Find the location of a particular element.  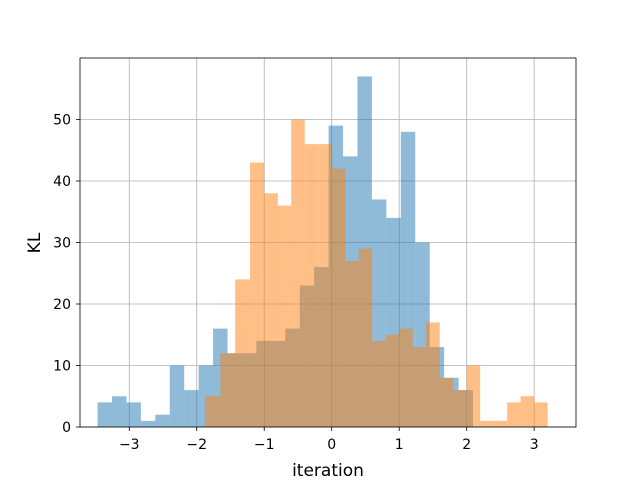

x-tick-label: −3 is located at coordinates (129, 445).